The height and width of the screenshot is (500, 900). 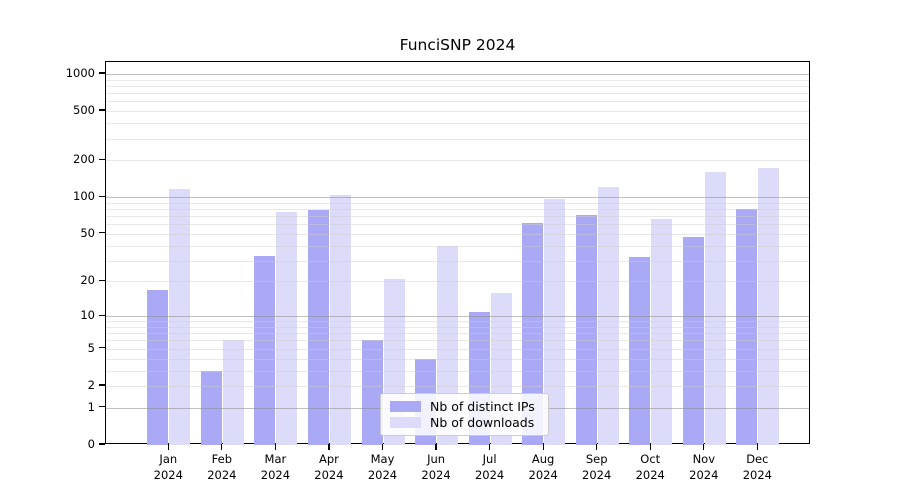 I want to click on bar-ips-jan, so click(x=158, y=367).